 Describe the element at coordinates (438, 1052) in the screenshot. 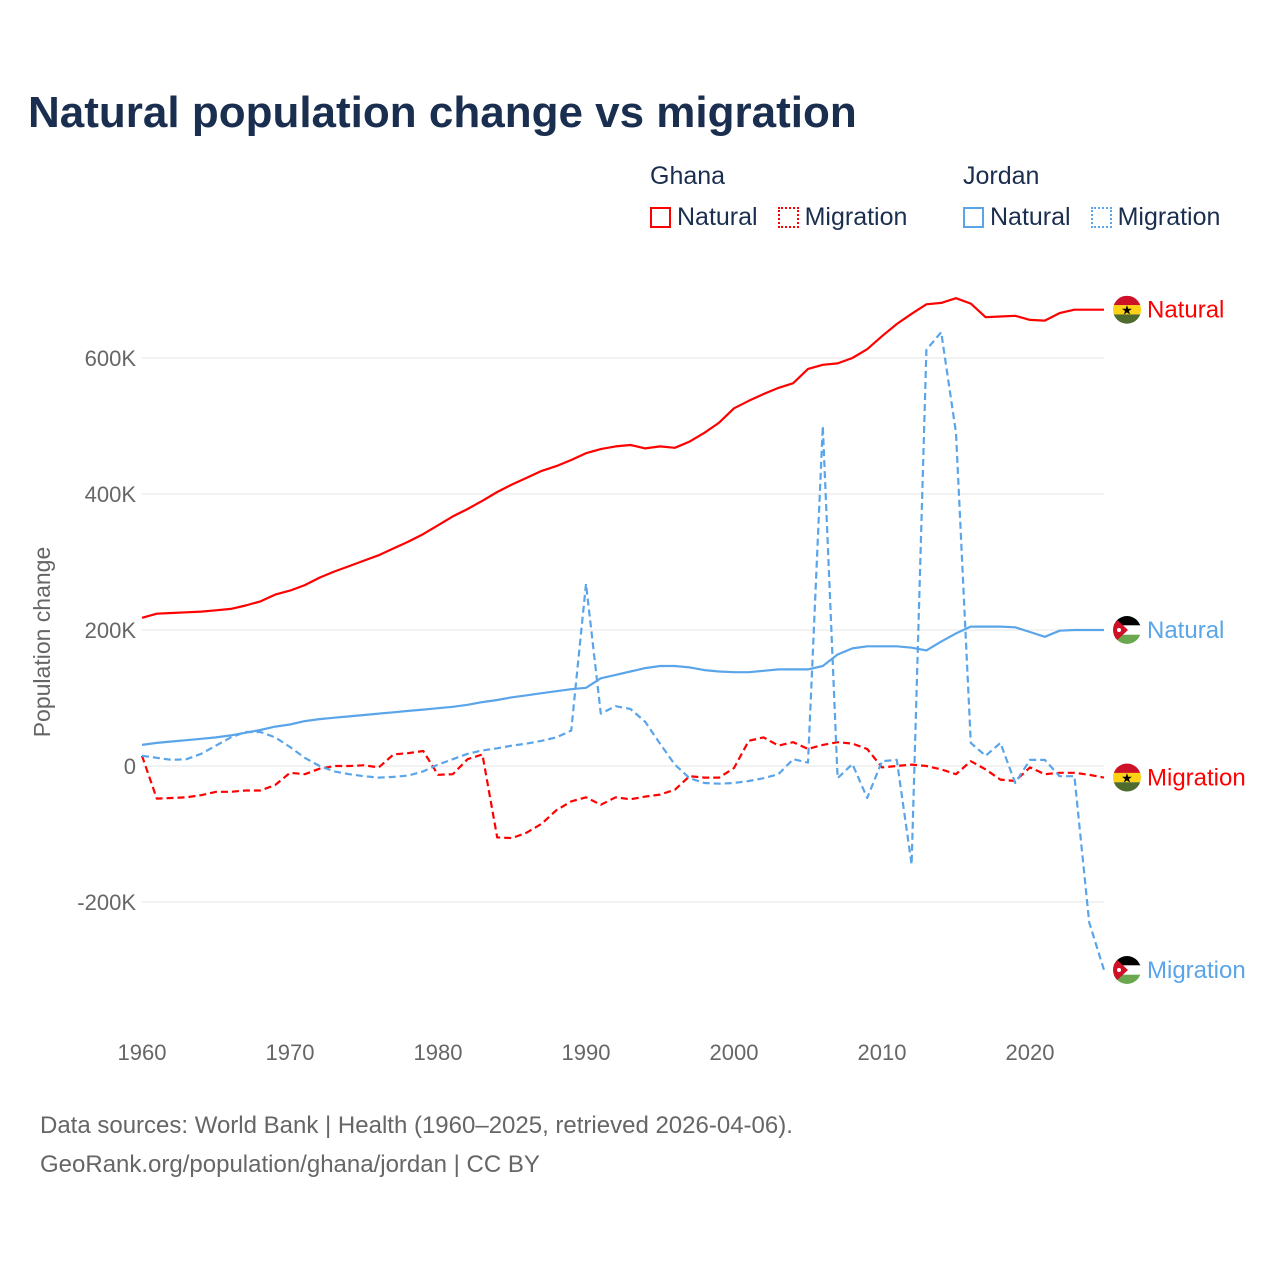

I see `x-tick-label: 1980` at that location.